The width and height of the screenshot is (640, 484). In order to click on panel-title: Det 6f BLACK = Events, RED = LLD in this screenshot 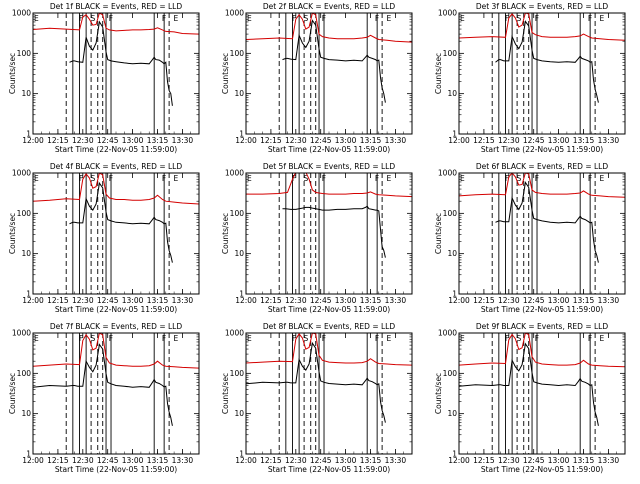, I will do `click(542, 166)`.